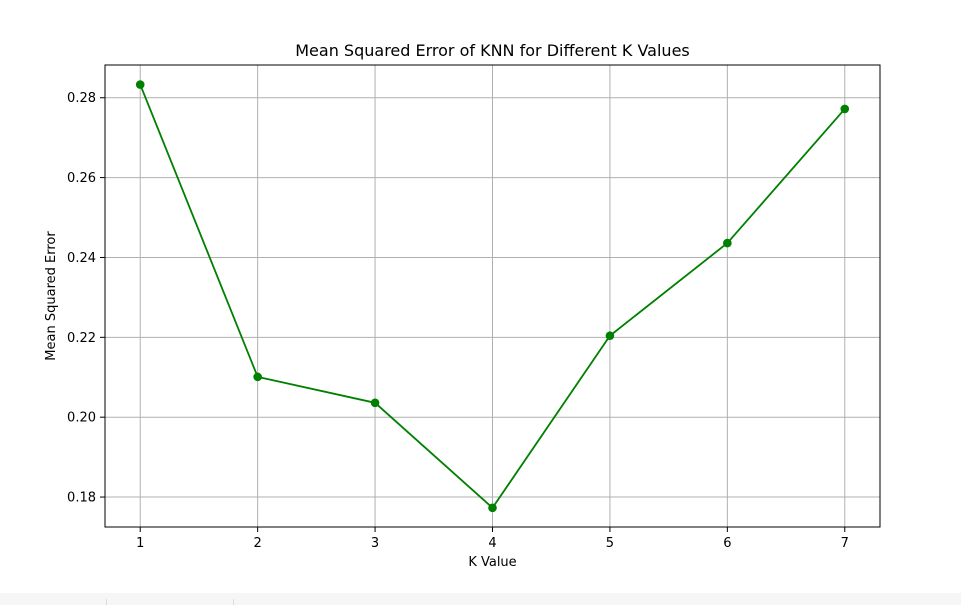 The image size is (961, 605). What do you see at coordinates (258, 543) in the screenshot?
I see `x-tick-label: 2` at bounding box center [258, 543].